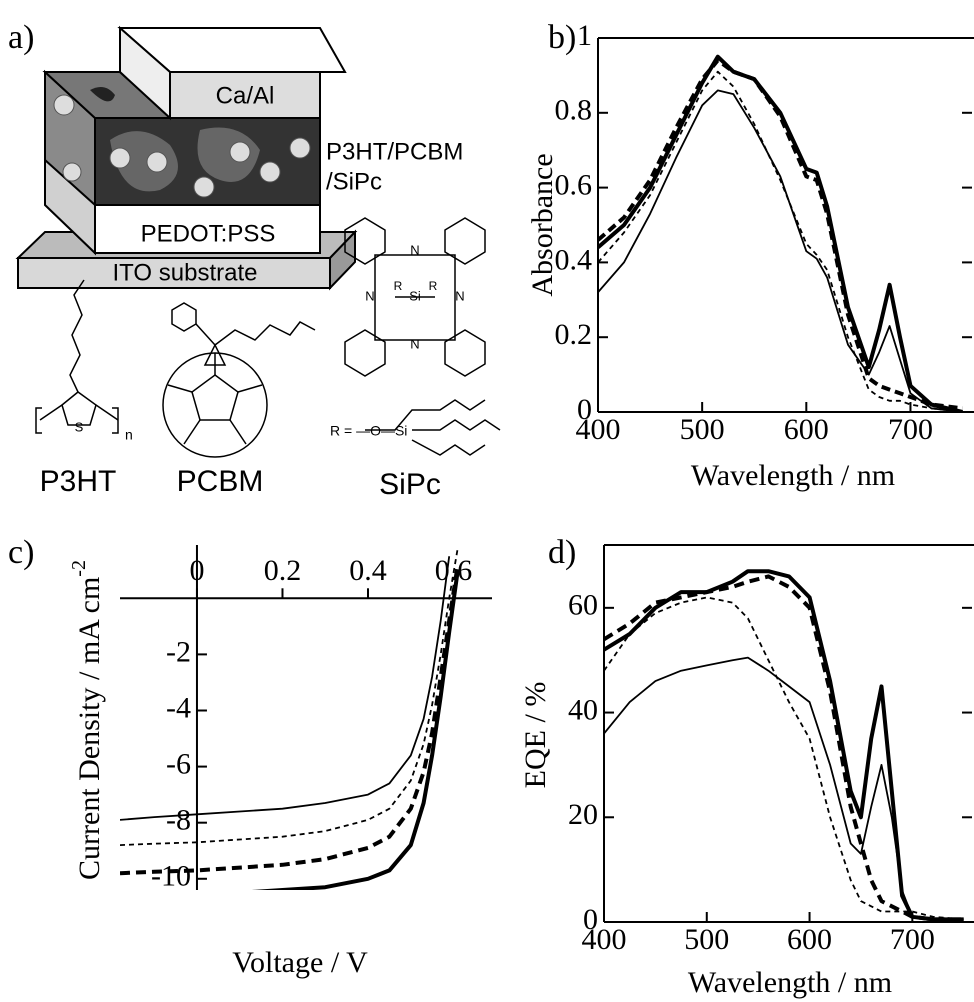 This screenshot has width=974, height=1002. I want to click on molecule-label: PCBM, so click(220, 481).